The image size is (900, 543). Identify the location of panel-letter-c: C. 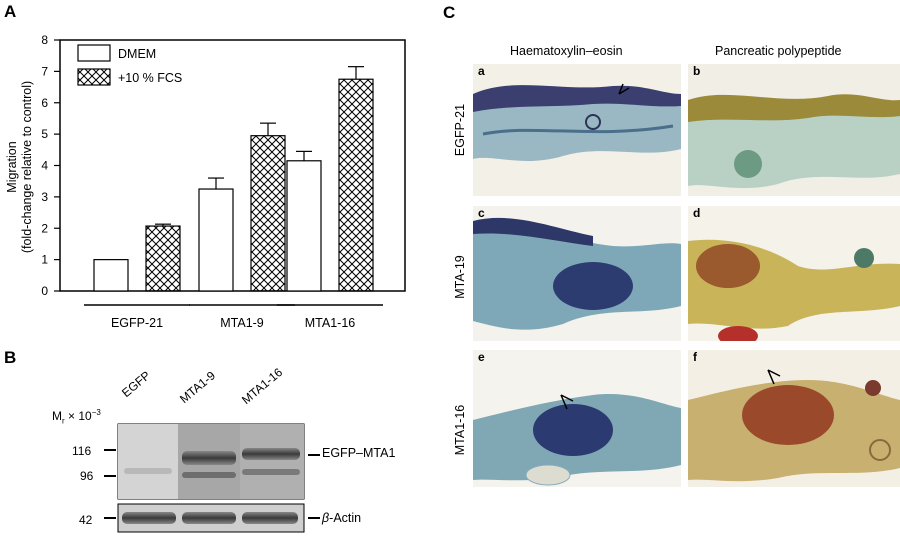
(449, 12).